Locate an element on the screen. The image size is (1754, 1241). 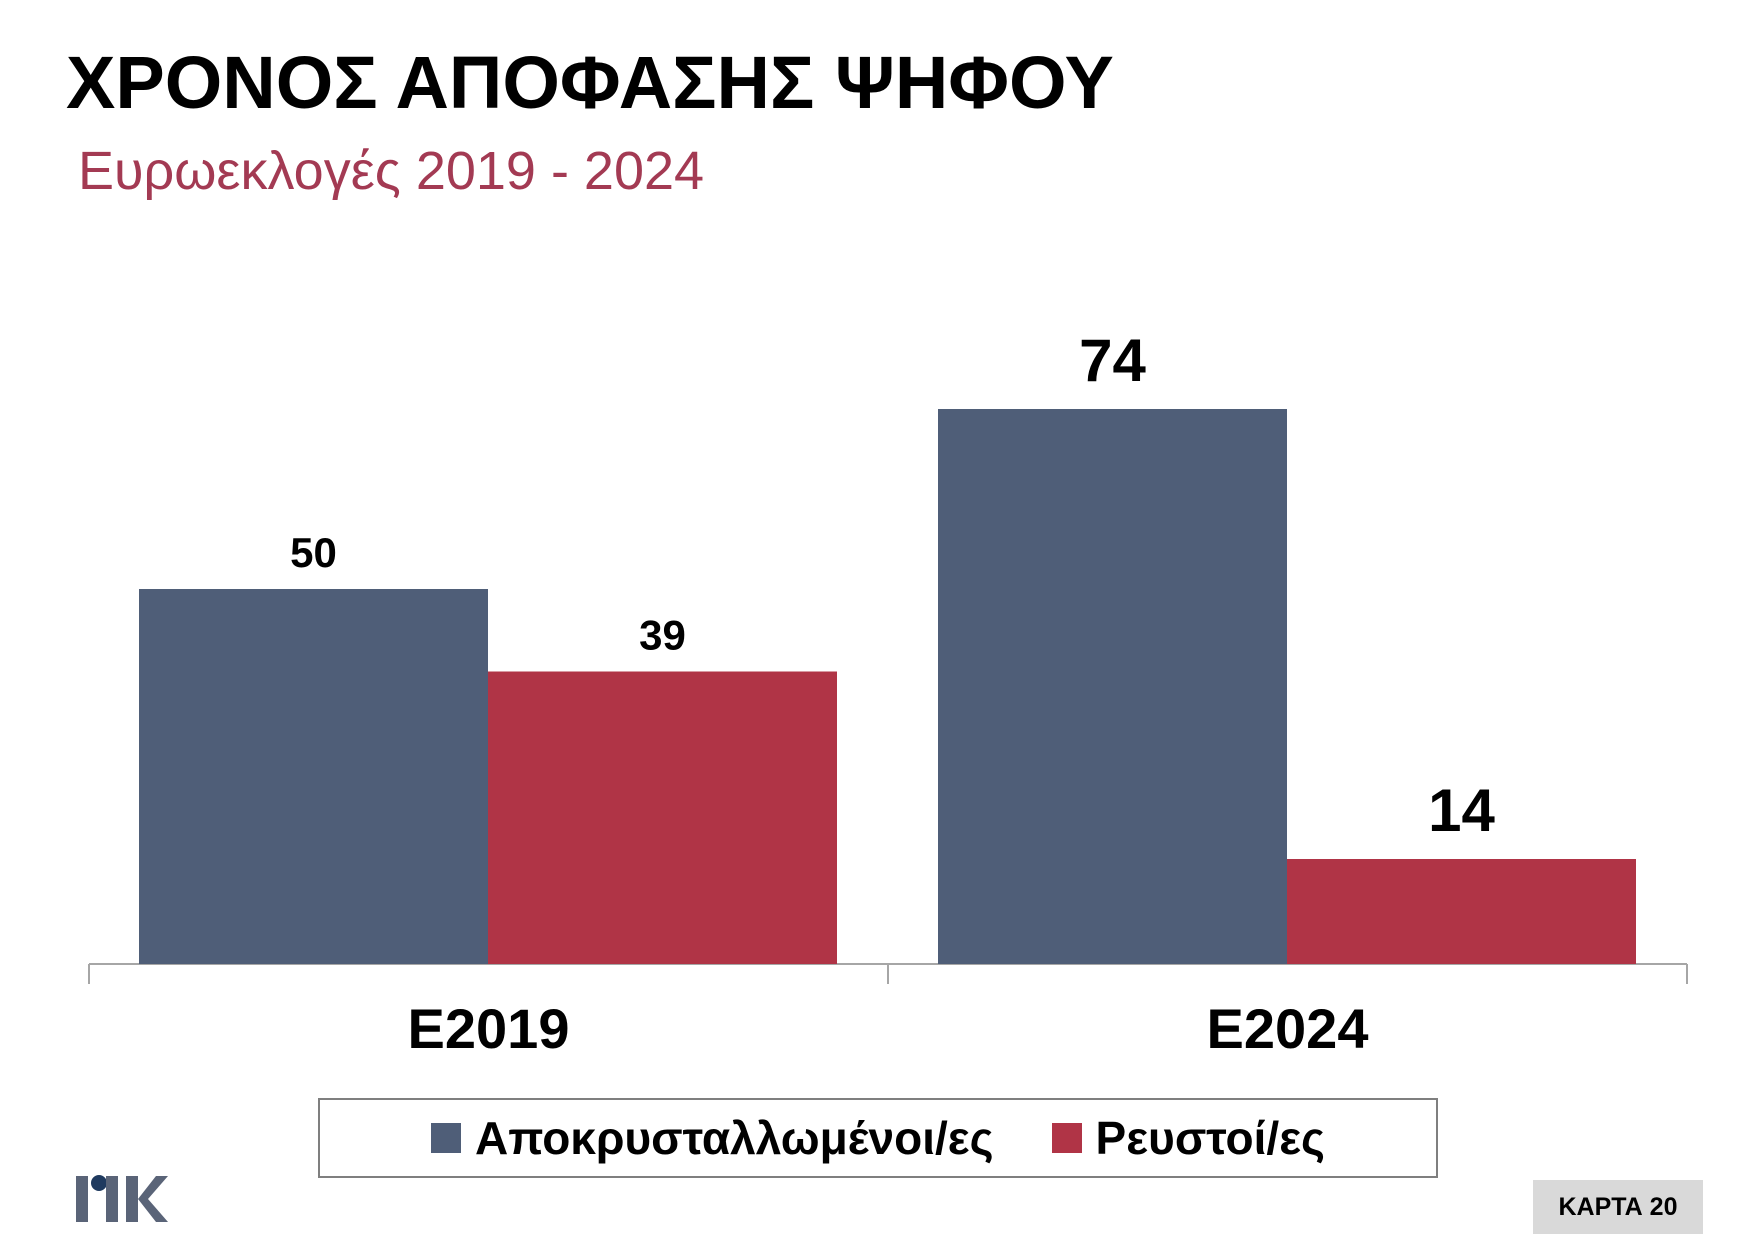
legend-label-series-2: Ρευστοί/ες is located at coordinates (1210, 1138).